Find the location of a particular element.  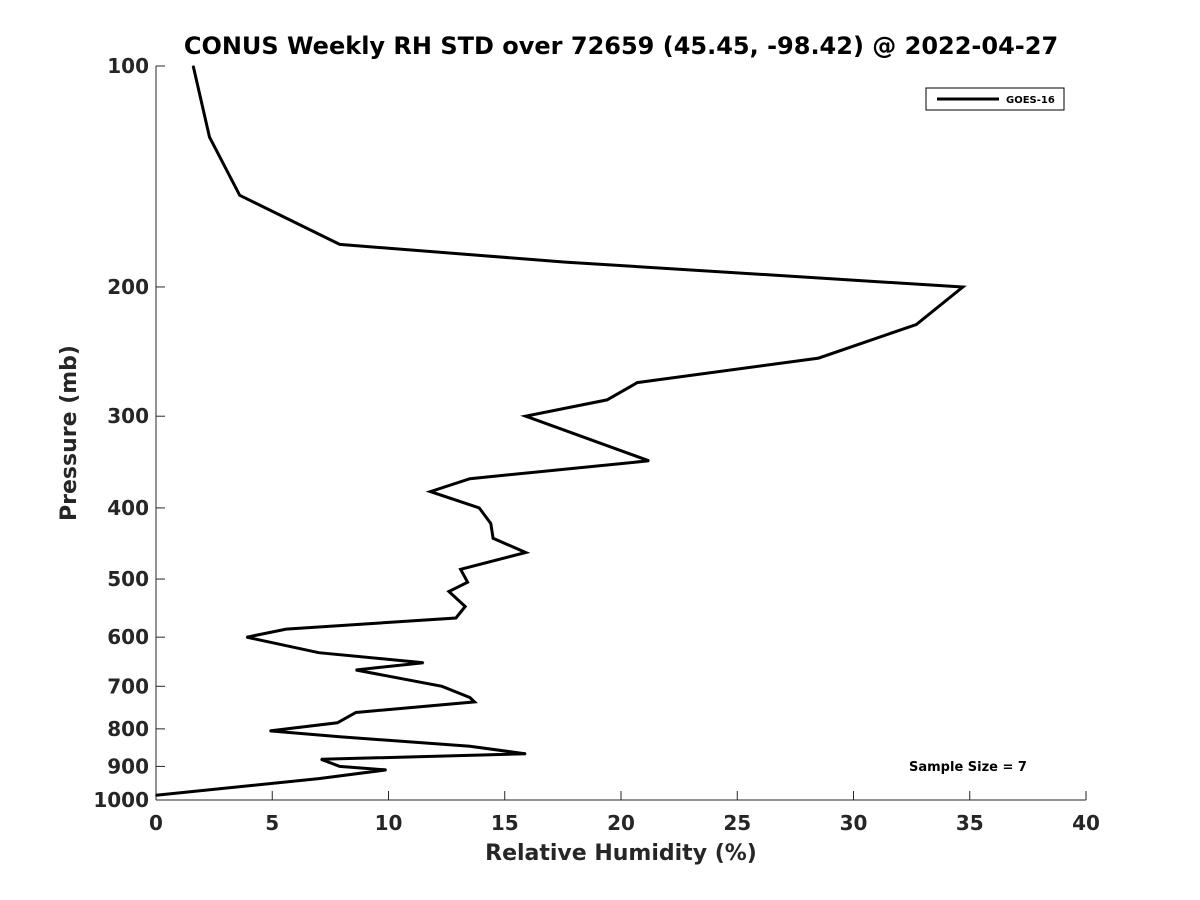

x-tick-label: 5 is located at coordinates (272, 823).